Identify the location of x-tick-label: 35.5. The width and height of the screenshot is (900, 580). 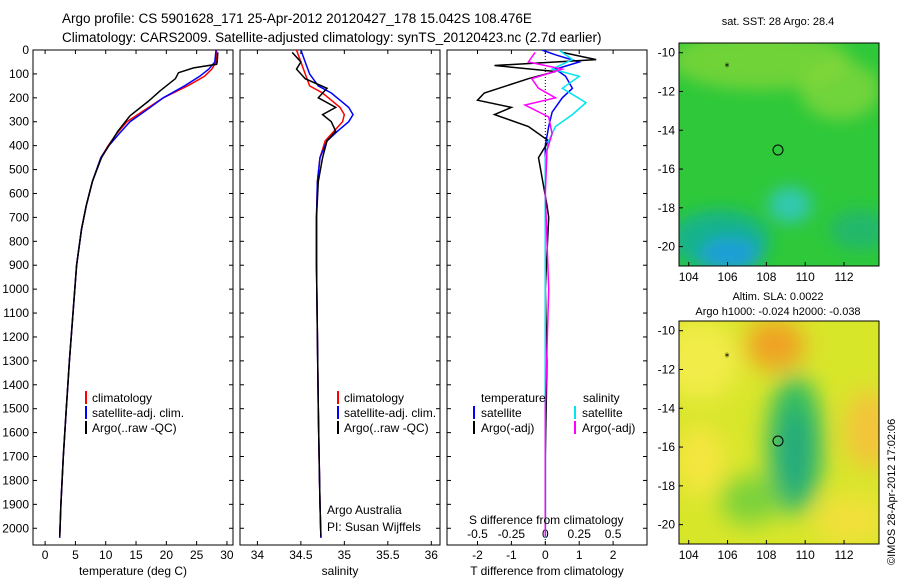
(388, 555).